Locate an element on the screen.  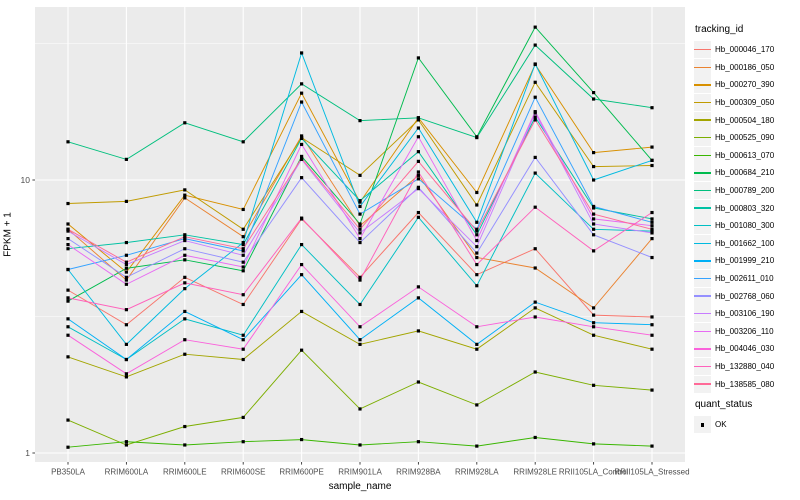
legend-item: Hb_000309_050 is located at coordinates (747, 103).